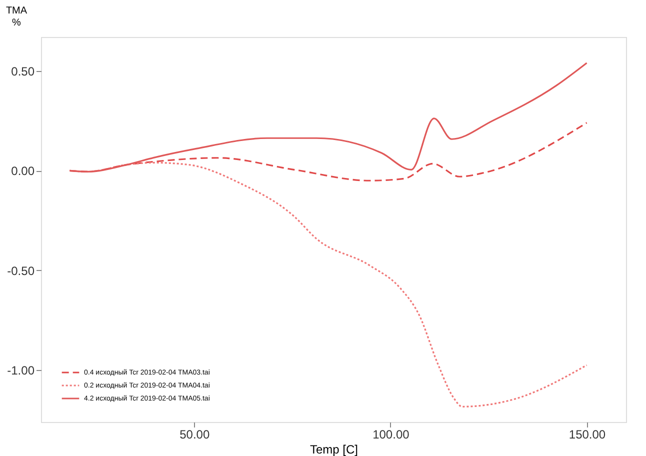  I want to click on y-tick-label: -0.50, so click(21, 271).